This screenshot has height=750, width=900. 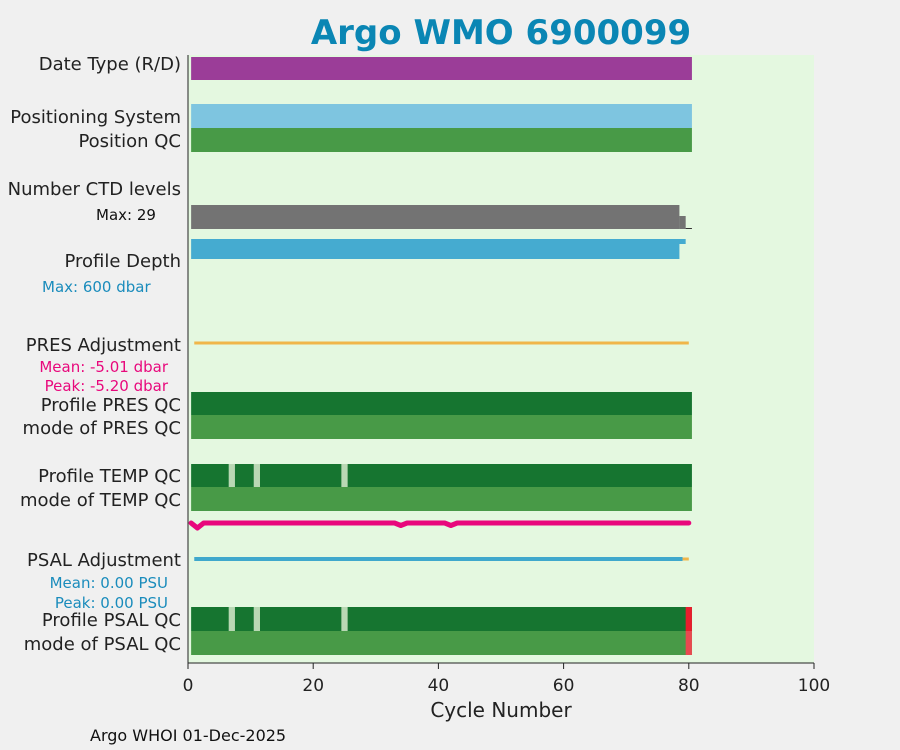 What do you see at coordinates (100, 500) in the screenshot?
I see `row-label-mode-temp-qc: mode of TEMP QC` at bounding box center [100, 500].